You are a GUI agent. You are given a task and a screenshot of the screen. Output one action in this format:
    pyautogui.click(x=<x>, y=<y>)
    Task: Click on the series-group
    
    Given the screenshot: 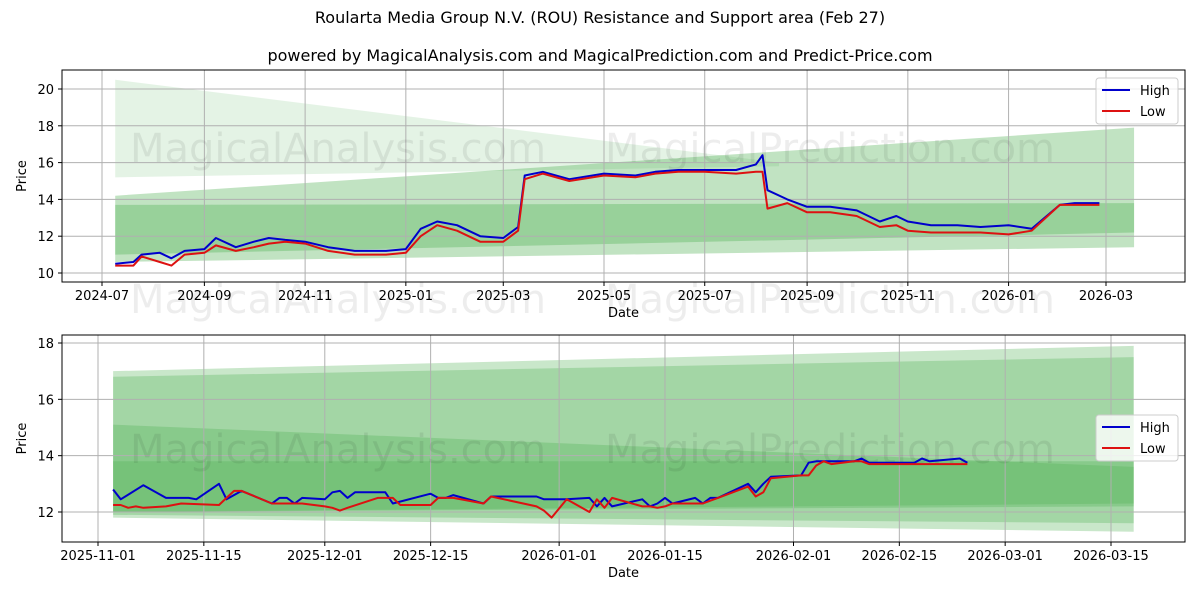 What is the action you would take?
    pyautogui.click(x=540, y=488)
    